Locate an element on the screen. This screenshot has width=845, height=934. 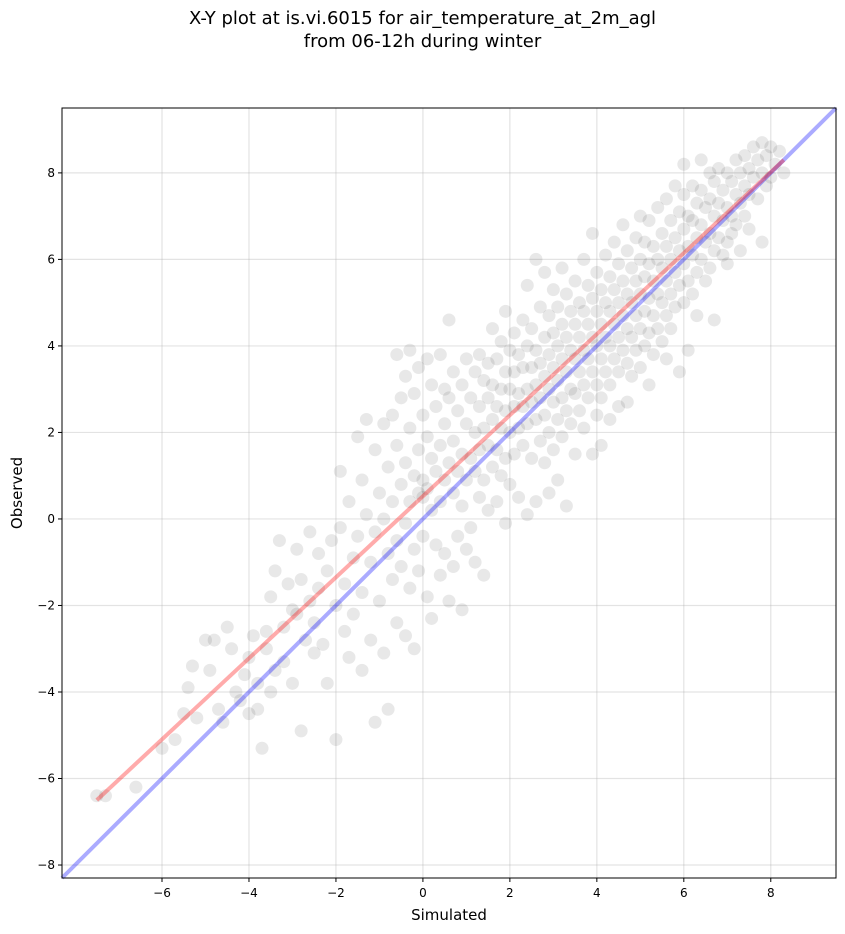
x-tick-label: 4 is located at coordinates (597, 893).